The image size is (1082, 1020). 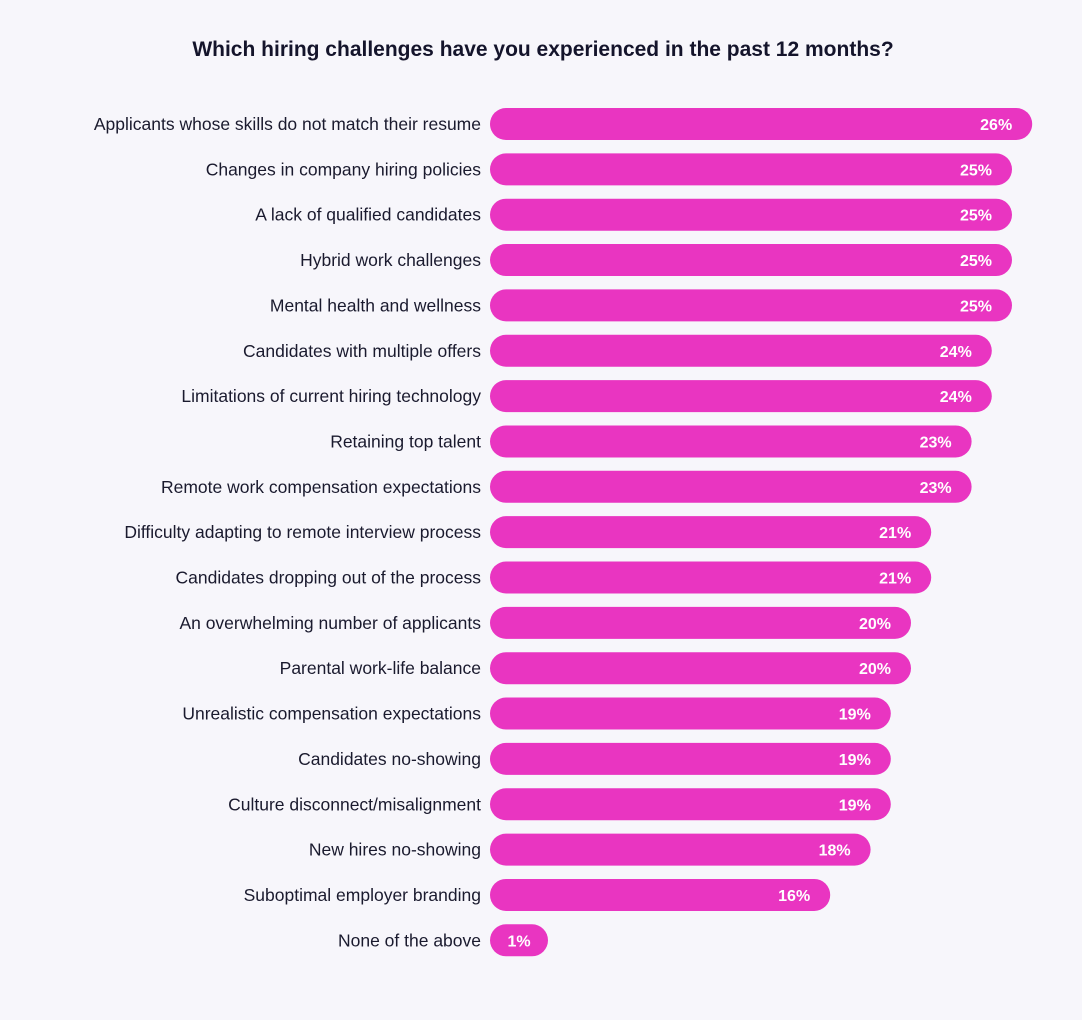 What do you see at coordinates (344, 169) in the screenshot?
I see `category-label: Changes in company hiring policies` at bounding box center [344, 169].